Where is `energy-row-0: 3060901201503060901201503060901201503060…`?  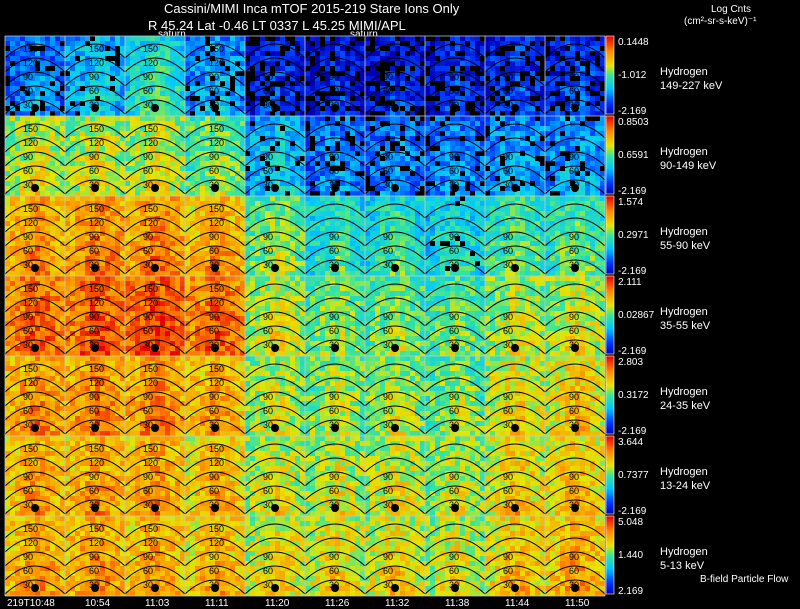 energy-row-0: 3060901201503060901201503060901201503060… is located at coordinates (305, 76).